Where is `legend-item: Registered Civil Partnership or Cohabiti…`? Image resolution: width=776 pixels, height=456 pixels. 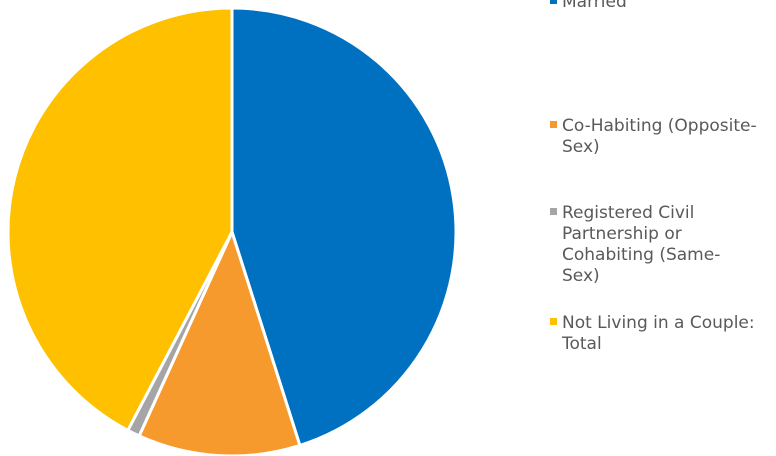
legend-item: Registered Civil Partnership or Cohabiti… is located at coordinates (646, 245).